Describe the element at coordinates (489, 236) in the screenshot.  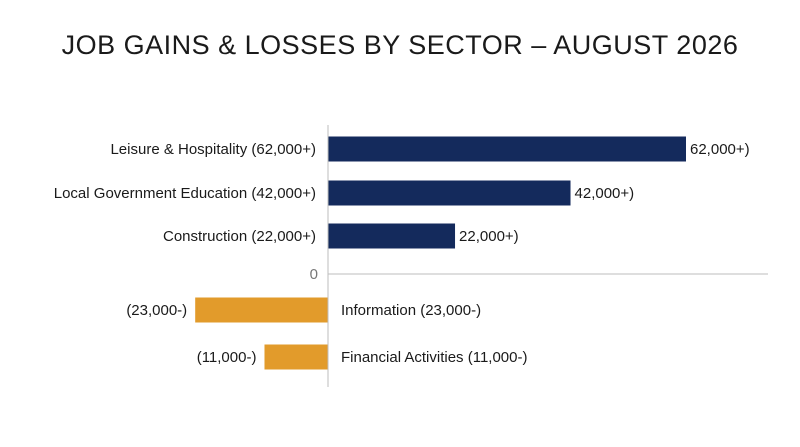
I see `data-label-2: 22,000+)` at that location.